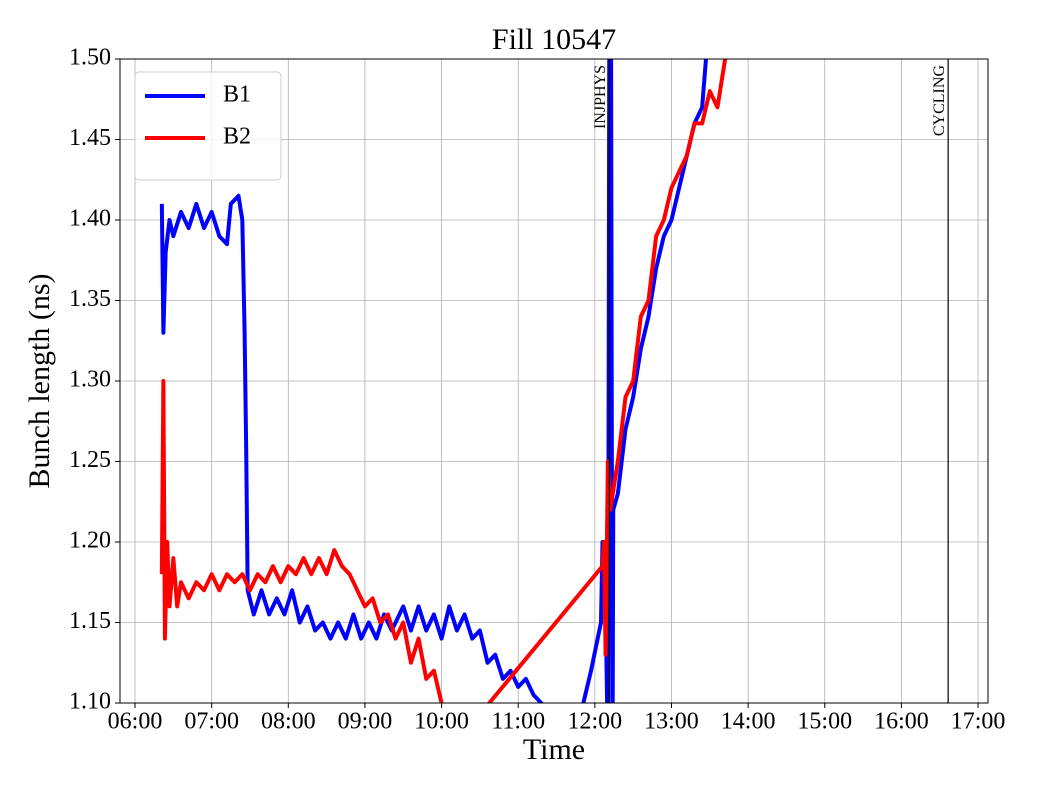 This screenshot has width=1040, height=800. Describe the element at coordinates (90, 702) in the screenshot. I see `y-tick-label: 1.10` at that location.